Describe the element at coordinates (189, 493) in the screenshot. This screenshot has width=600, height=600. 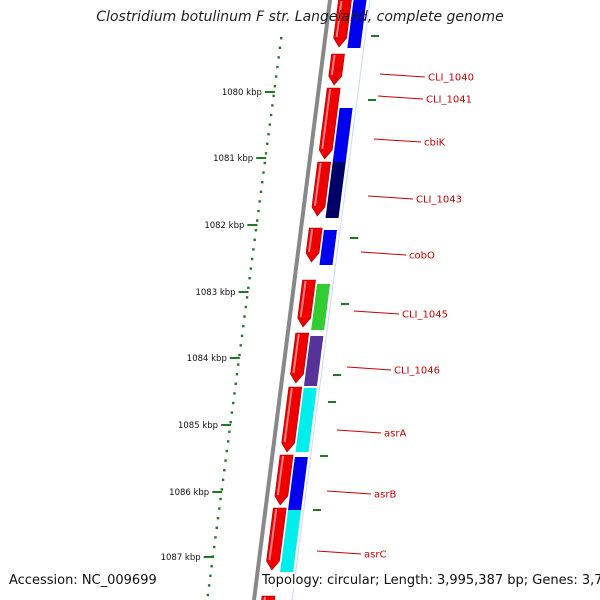
I see `tick-label: 1086 kbp` at that location.